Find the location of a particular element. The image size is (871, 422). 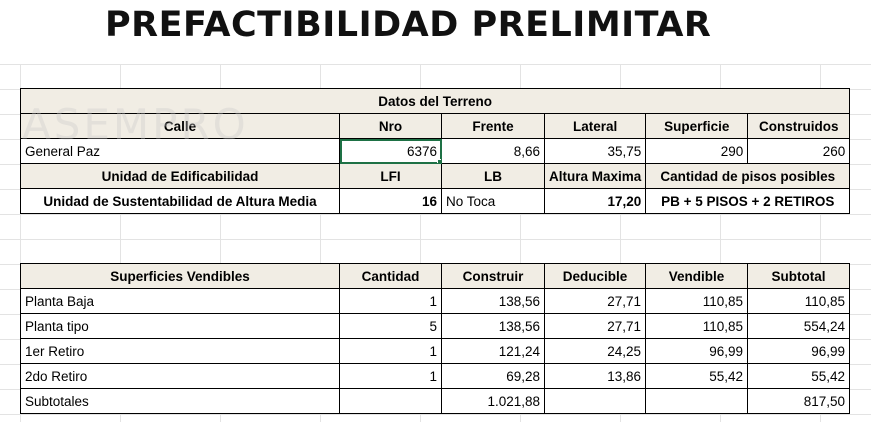

header-lb: LB is located at coordinates (493, 176).